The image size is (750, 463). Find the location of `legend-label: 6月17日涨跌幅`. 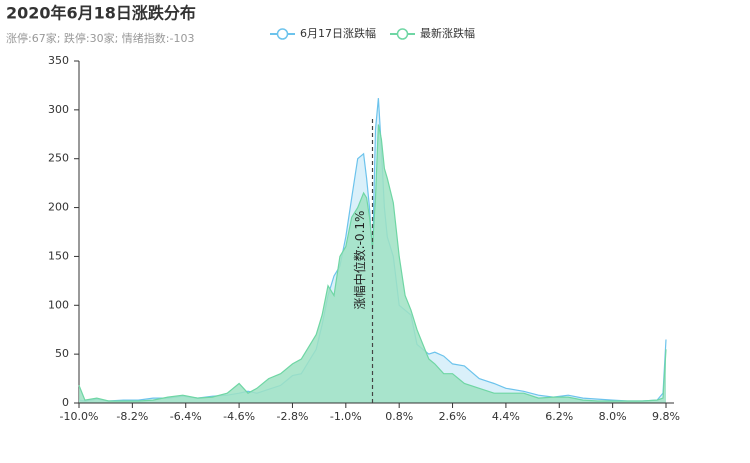

legend-label: 6月17日涨跌幅 is located at coordinates (338, 33).